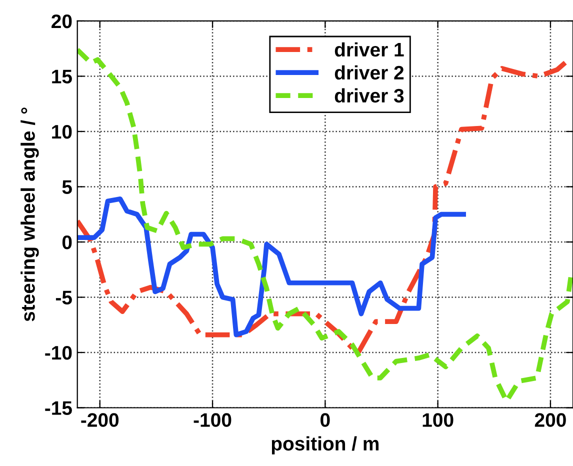  I want to click on y-tick-label: 5, so click(67, 187).